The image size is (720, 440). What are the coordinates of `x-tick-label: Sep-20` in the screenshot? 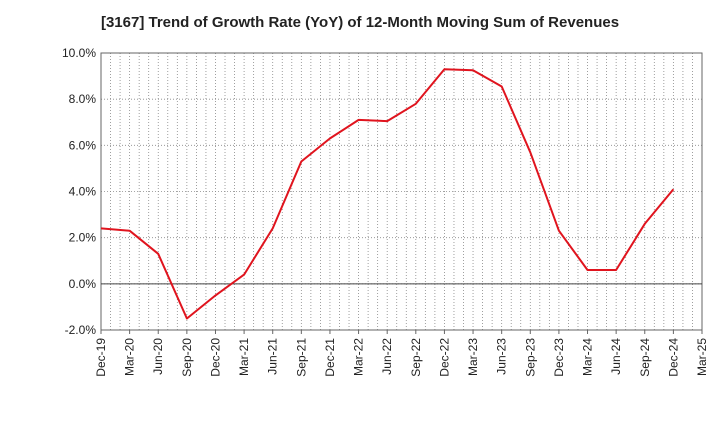 It's located at (187, 357).